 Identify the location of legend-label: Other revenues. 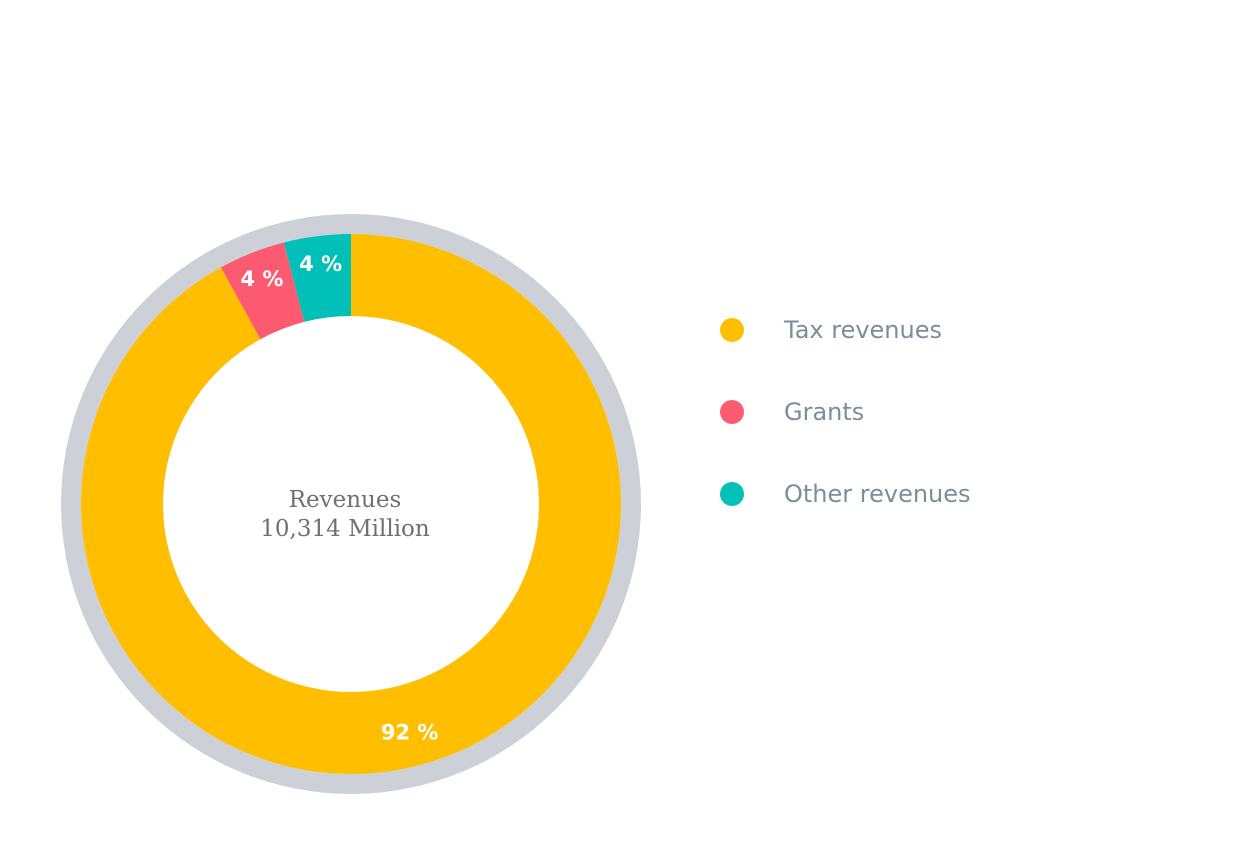
(877, 494).